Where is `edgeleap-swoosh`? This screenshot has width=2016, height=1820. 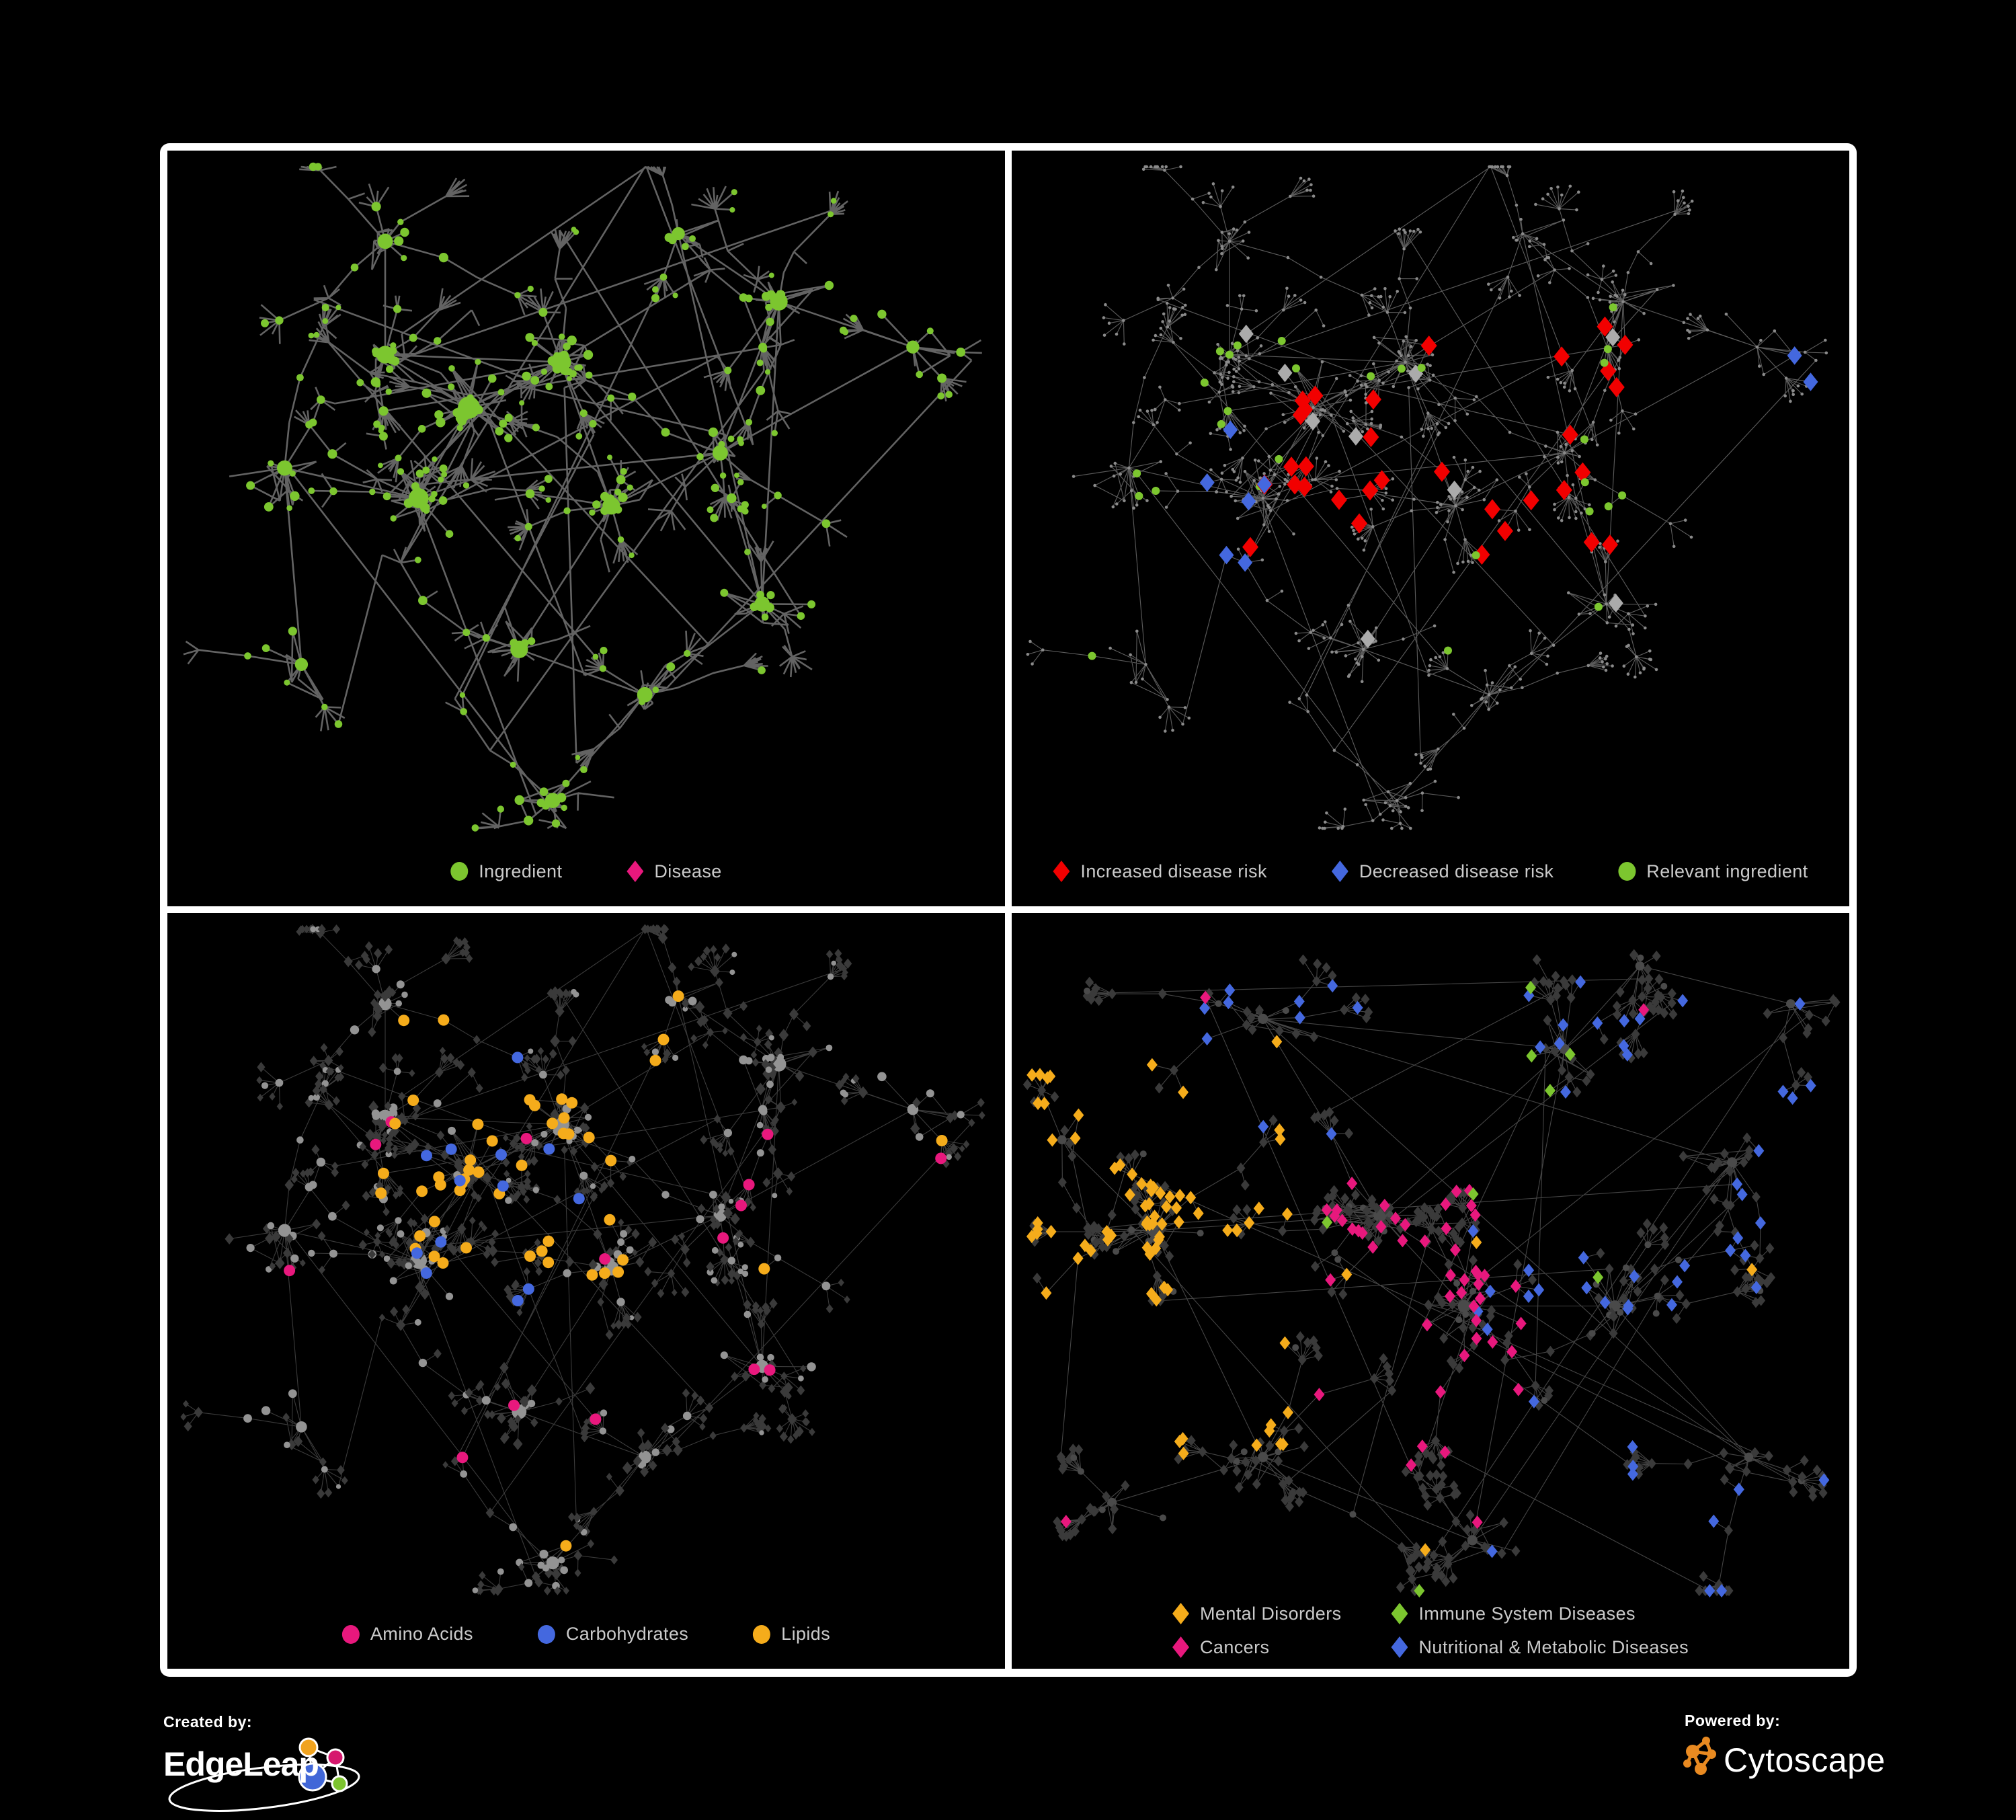 edgeleap-swoosh is located at coordinates (264, 1788).